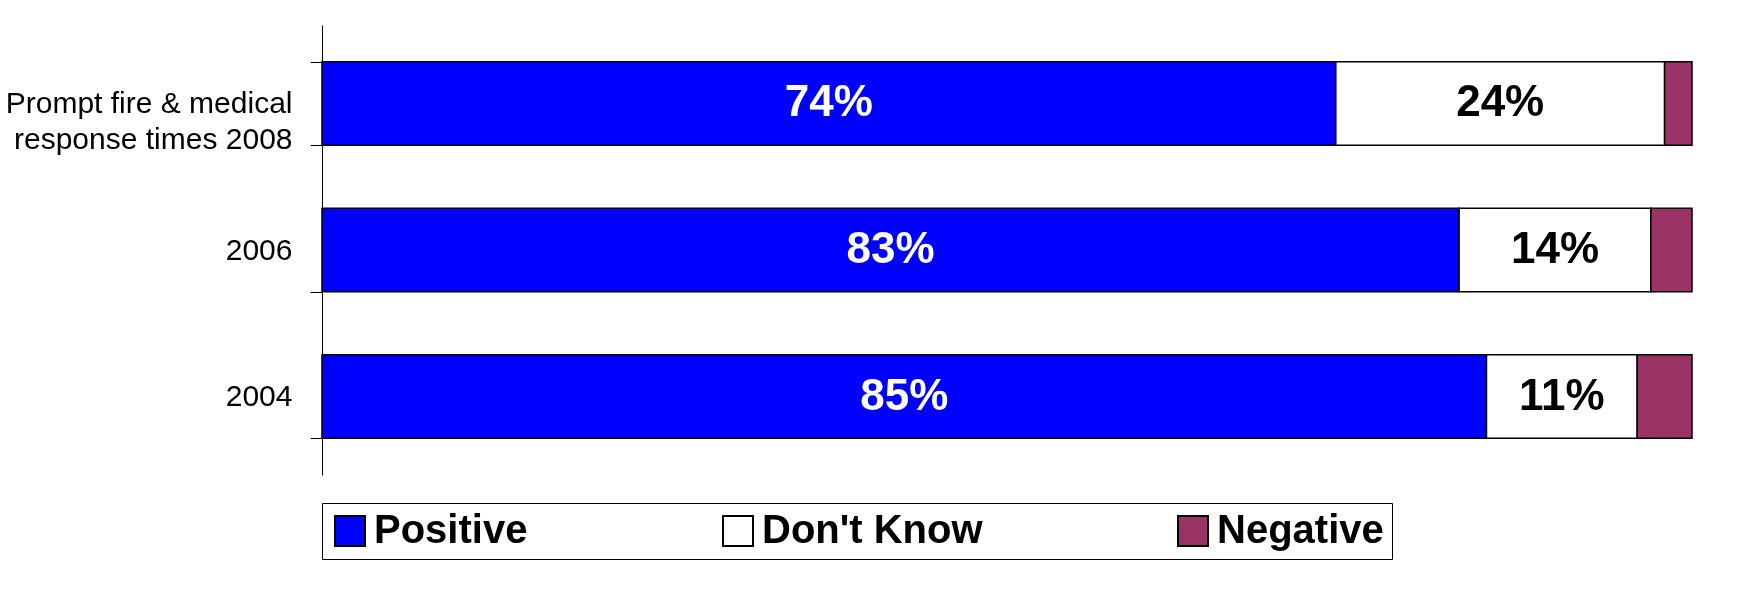 This screenshot has height=601, width=1759. I want to click on y-tick-label: 2004, so click(259, 396).